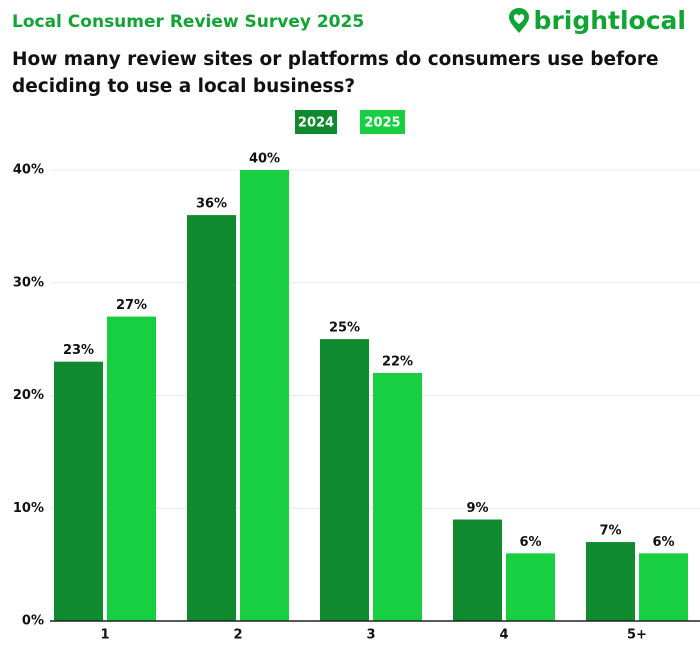 The image size is (700, 649). Describe the element at coordinates (28, 395) in the screenshot. I see `y-tick-label: 20%` at that location.